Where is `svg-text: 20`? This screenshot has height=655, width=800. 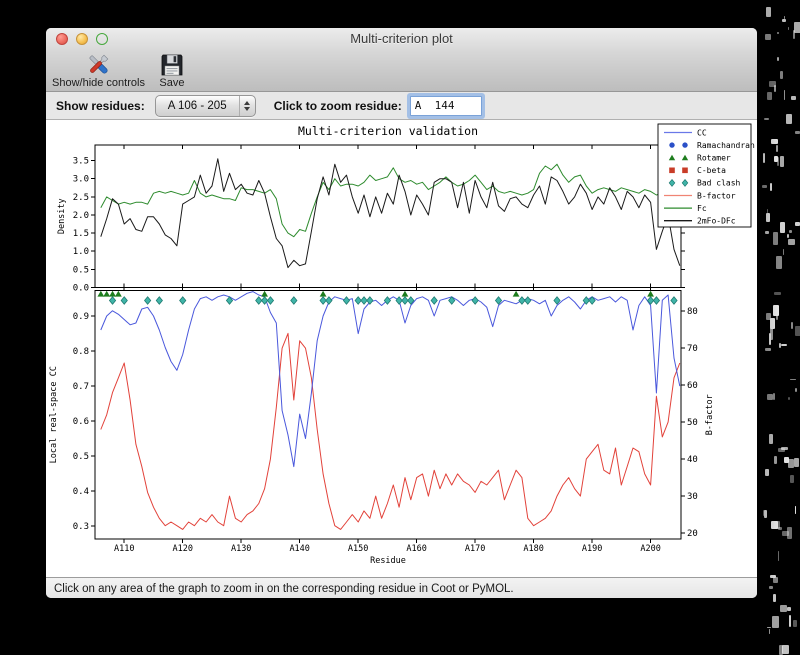 svg-text: 20 is located at coordinates (692, 534).